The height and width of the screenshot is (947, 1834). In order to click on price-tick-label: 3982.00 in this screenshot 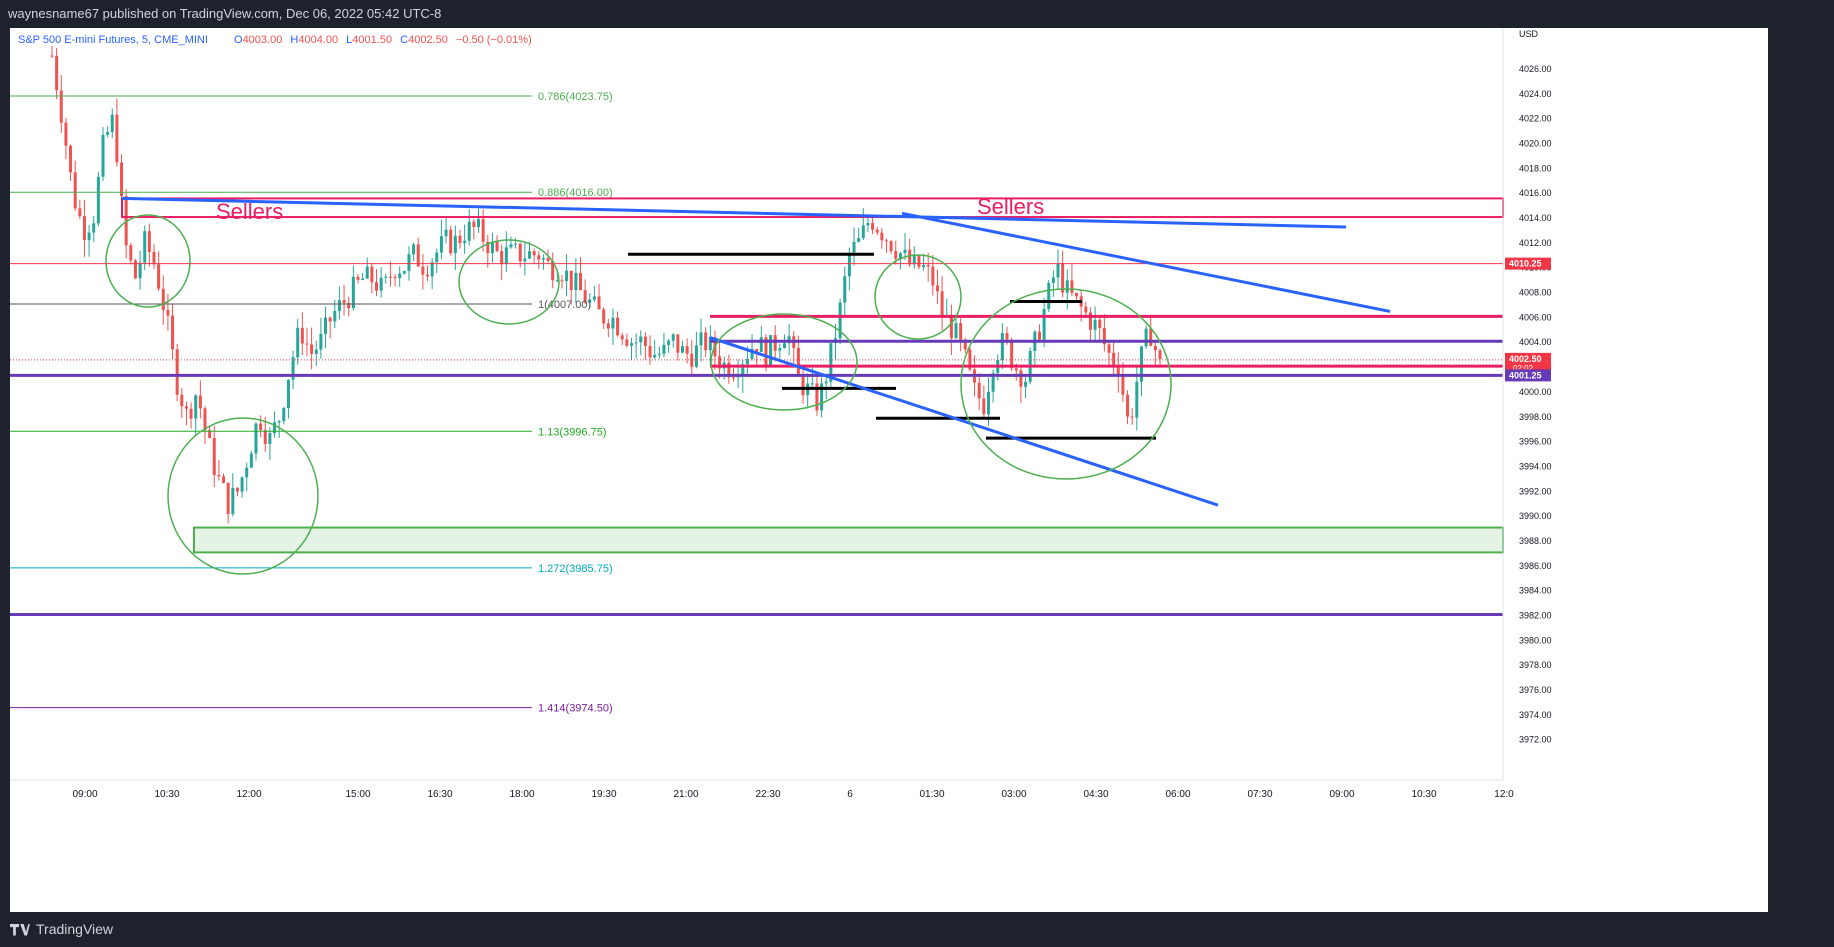, I will do `click(1535, 615)`.